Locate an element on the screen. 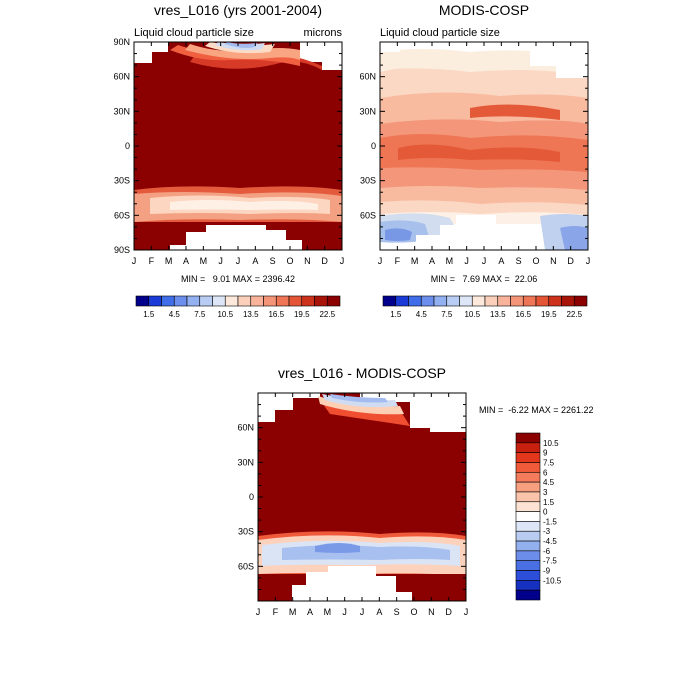 Image resolution: width=700 pixels, height=700 pixels. panel-units: microns is located at coordinates (322, 33).